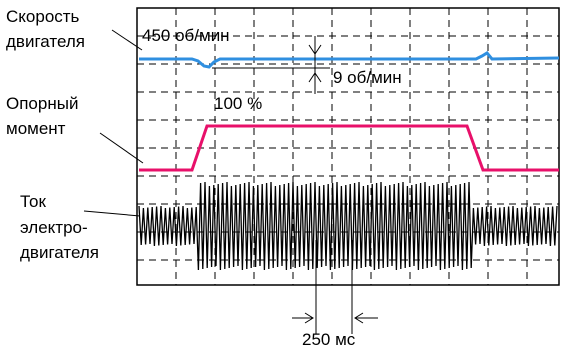 This screenshot has width=563, height=349. What do you see at coordinates (367, 77) in the screenshot?
I see `speed-dip-value: 9 об/мин` at bounding box center [367, 77].